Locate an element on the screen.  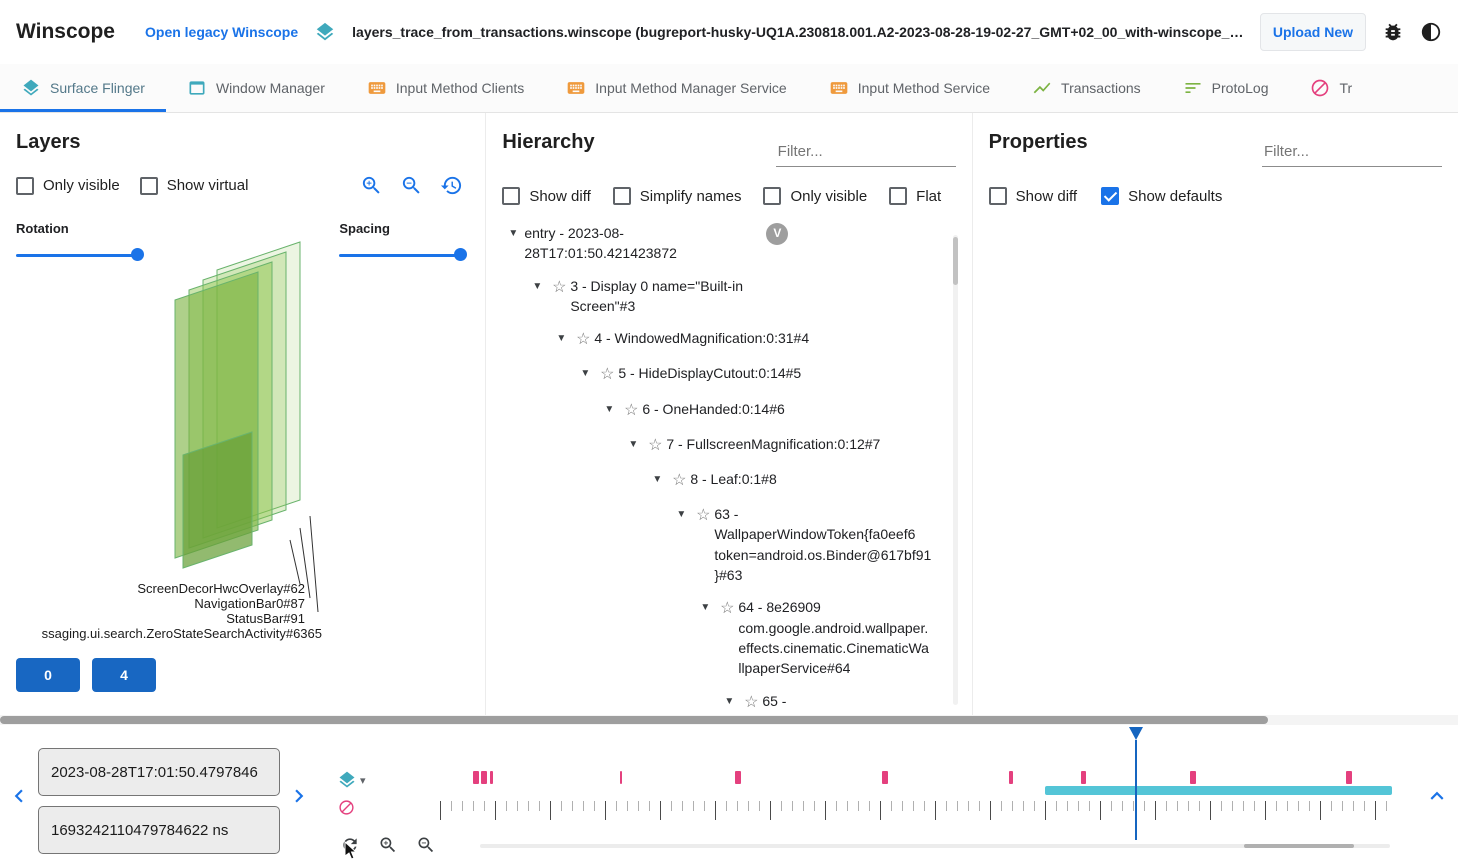
checkbox-flat: Flat is located at coordinates (915, 196).